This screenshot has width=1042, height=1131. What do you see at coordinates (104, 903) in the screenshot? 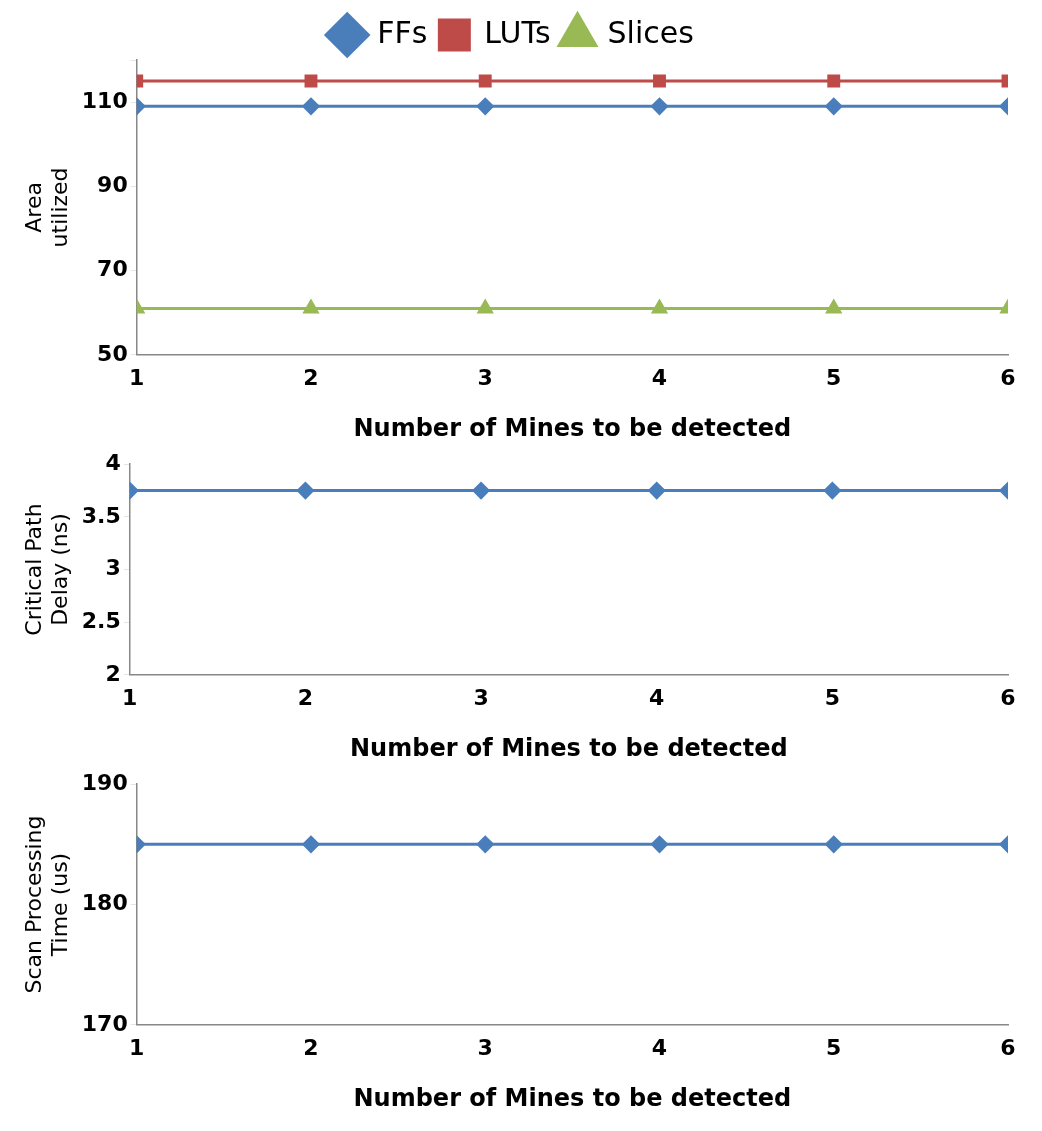
I see `y-tick-label: 180` at bounding box center [104, 903].